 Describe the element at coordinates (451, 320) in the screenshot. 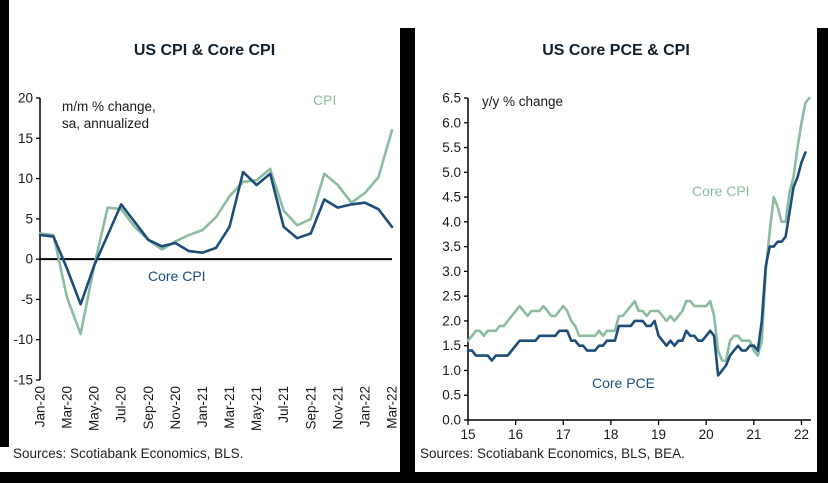

I see `y-tick-label: 2.0` at that location.